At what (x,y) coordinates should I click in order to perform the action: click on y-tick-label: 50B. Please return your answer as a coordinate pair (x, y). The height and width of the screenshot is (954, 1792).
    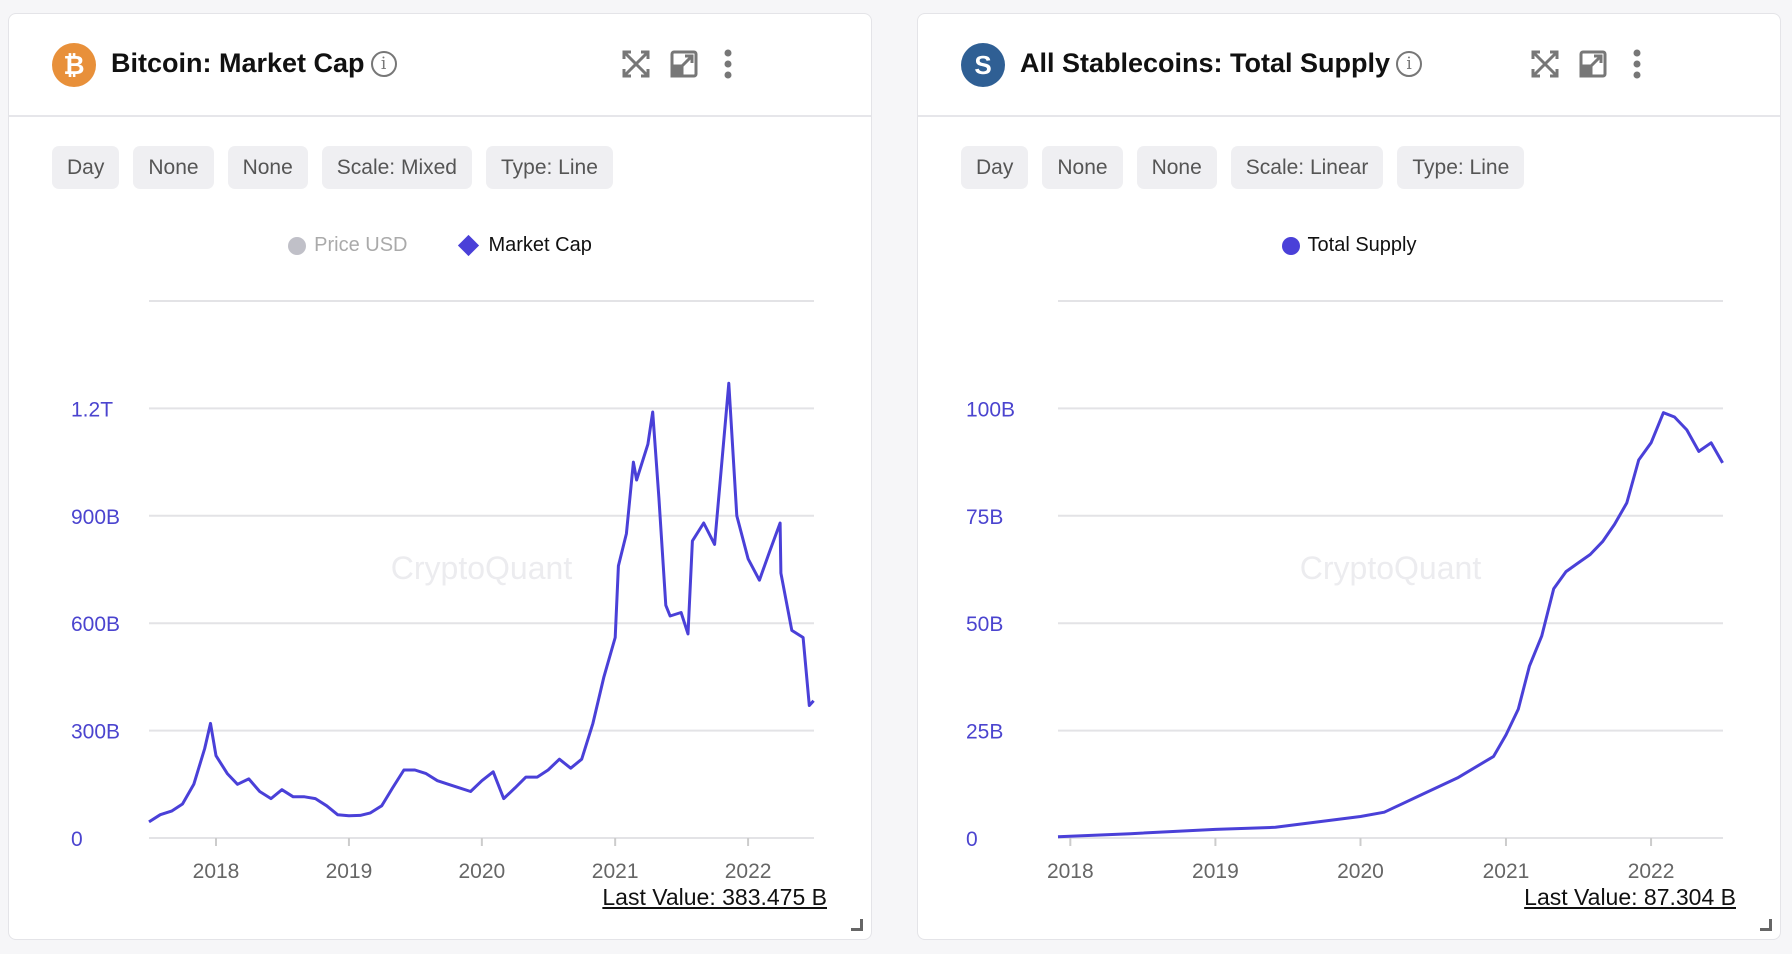
    Looking at the image, I should click on (984, 624).